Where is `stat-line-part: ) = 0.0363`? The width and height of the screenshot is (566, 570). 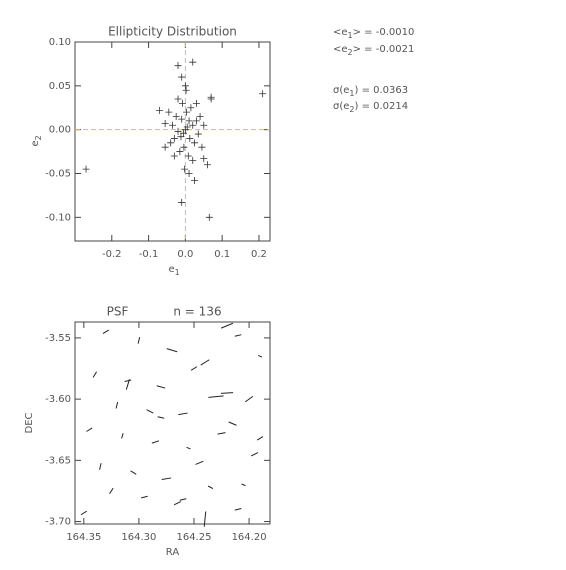 stat-line-part: ) = 0.0363 is located at coordinates (382, 90).